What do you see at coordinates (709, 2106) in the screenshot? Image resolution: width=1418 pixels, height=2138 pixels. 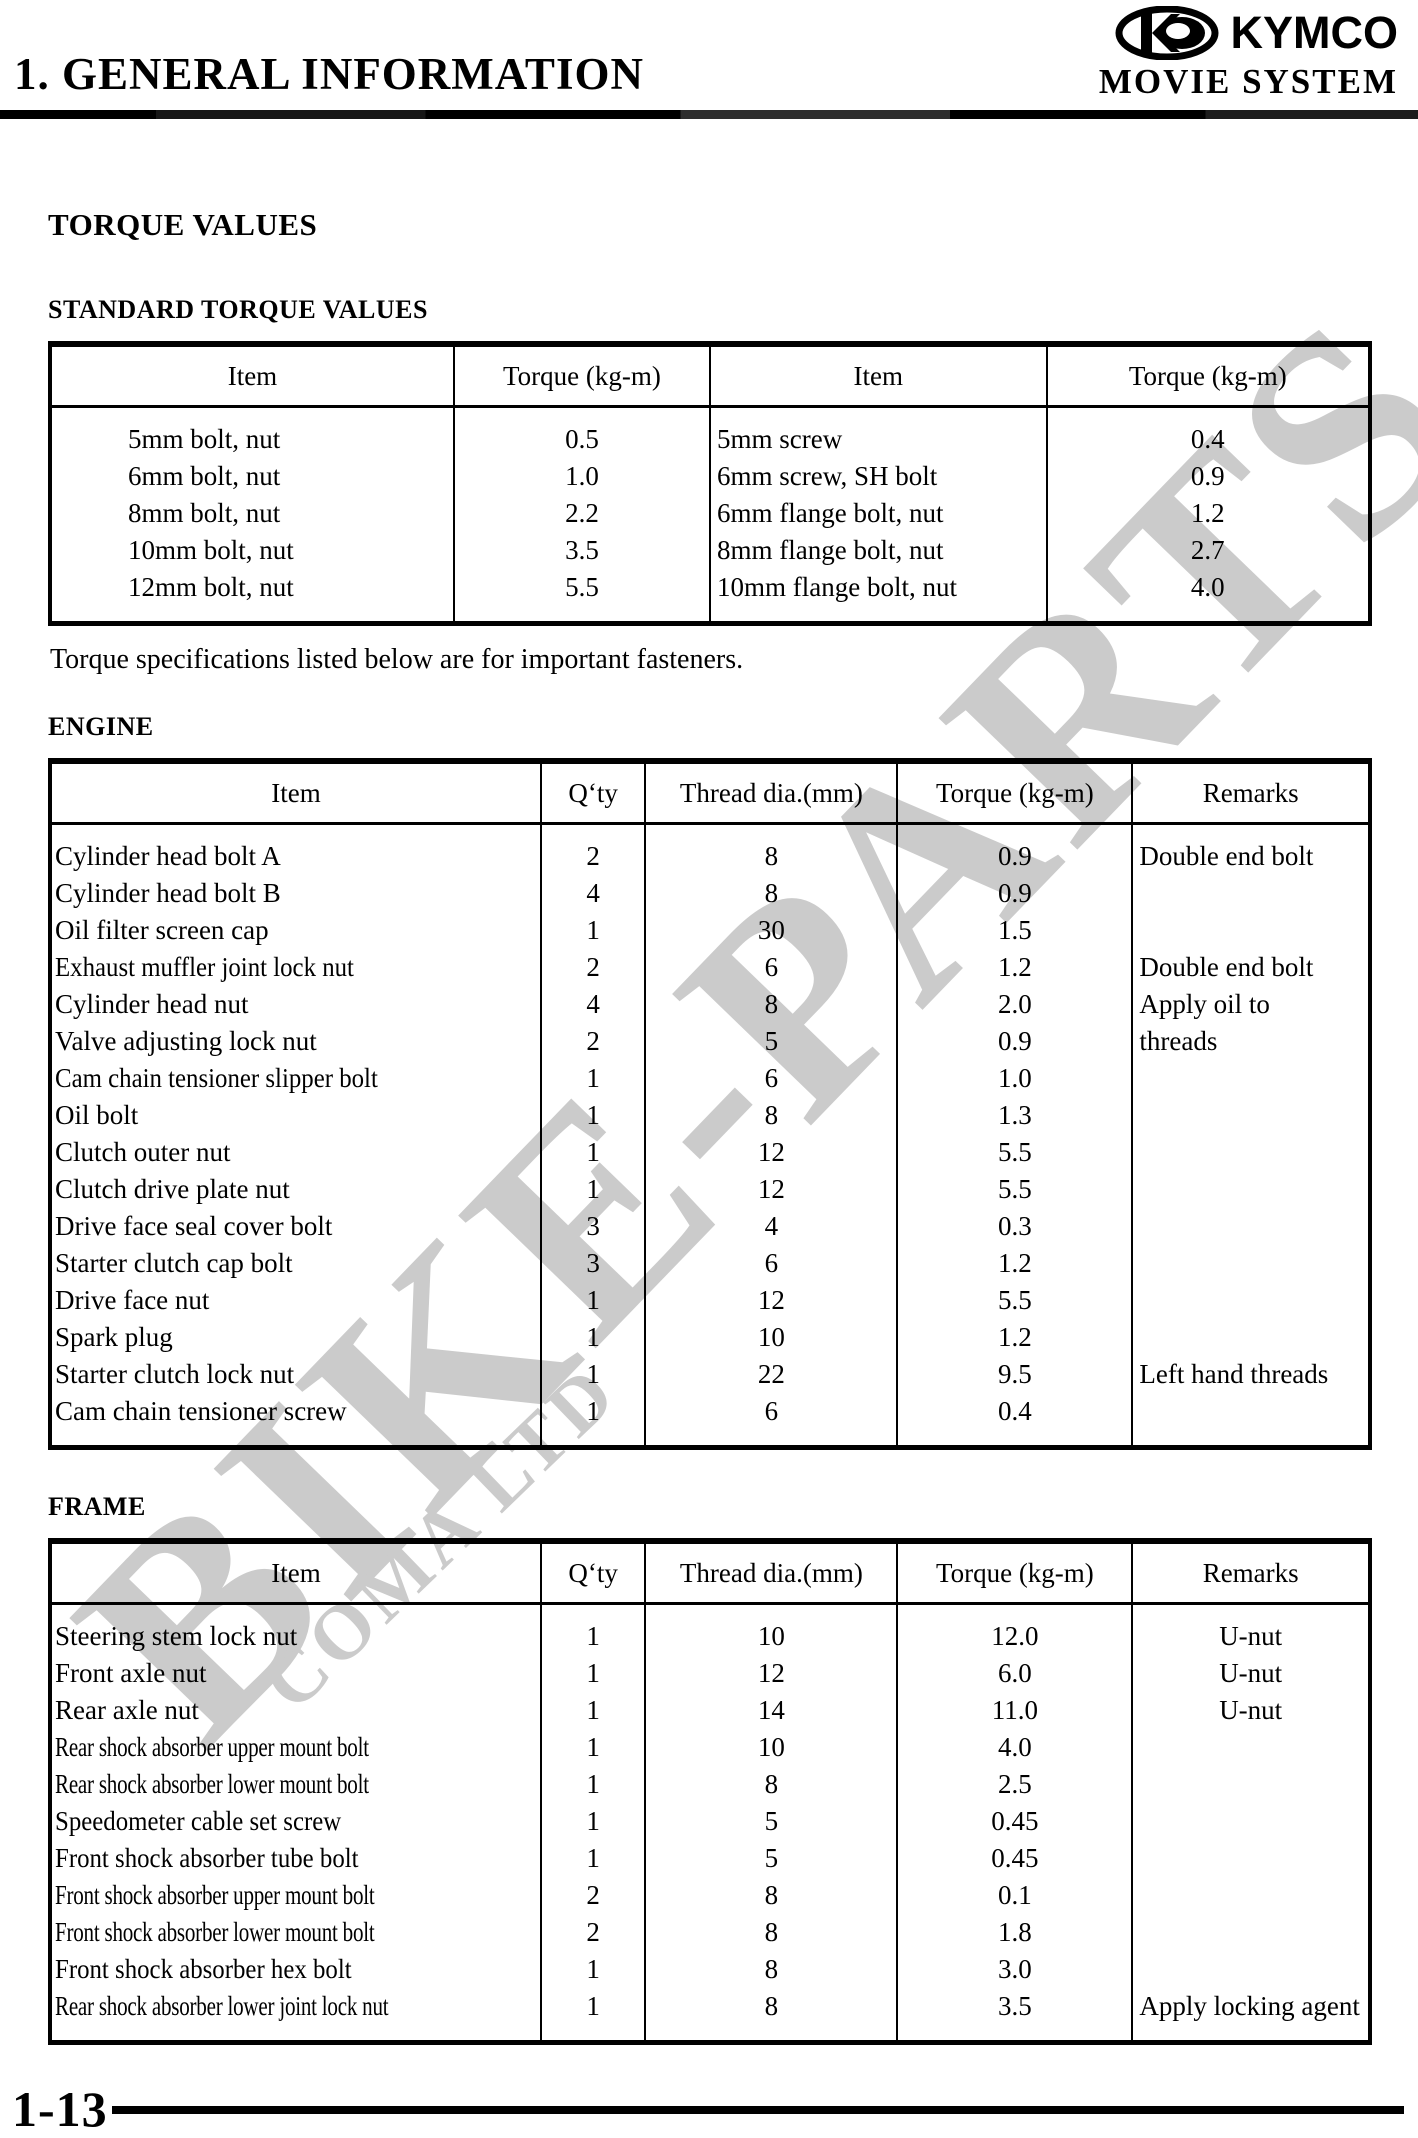 I see `page-footer: 1-13` at bounding box center [709, 2106].